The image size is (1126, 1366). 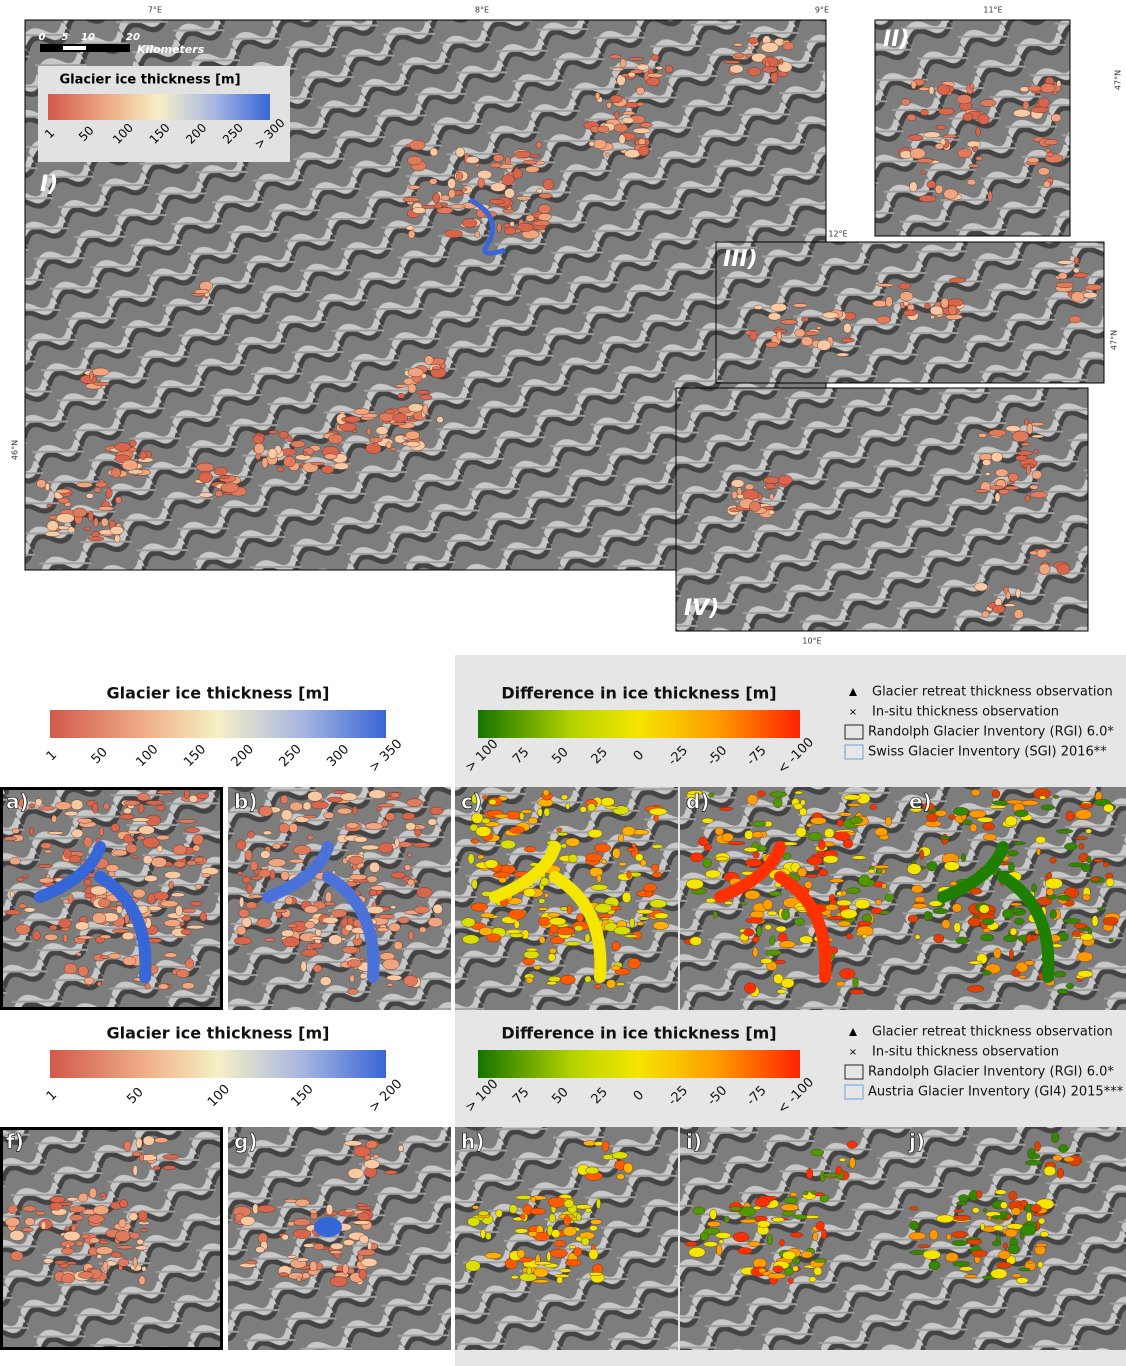 I want to click on panel-label: IV), so click(x=701, y=608).